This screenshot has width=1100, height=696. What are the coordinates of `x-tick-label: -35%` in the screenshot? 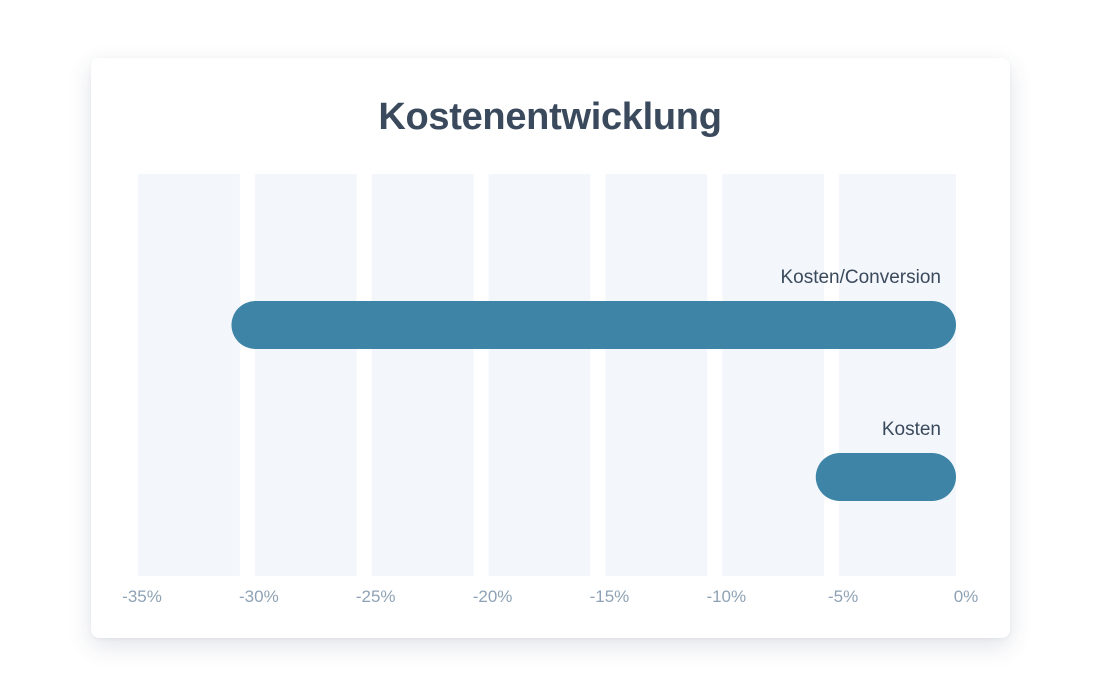 It's located at (142, 596).